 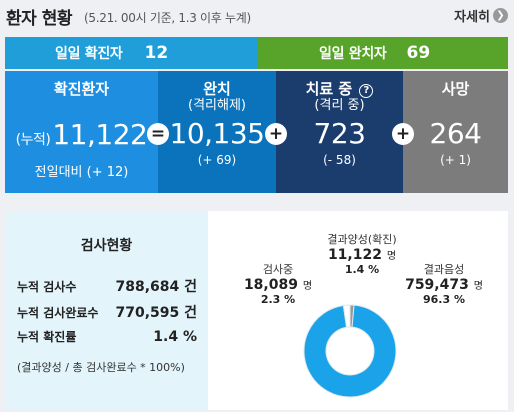 What do you see at coordinates (156, 53) in the screenshot?
I see `daily-confirmed-value: 12` at bounding box center [156, 53].